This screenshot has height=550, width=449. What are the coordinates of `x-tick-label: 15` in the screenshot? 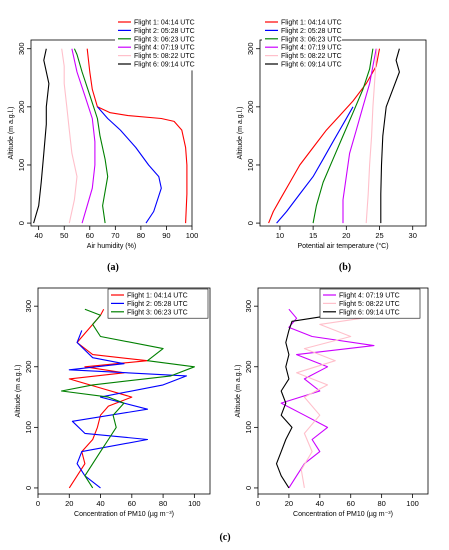 It's located at (313, 235).